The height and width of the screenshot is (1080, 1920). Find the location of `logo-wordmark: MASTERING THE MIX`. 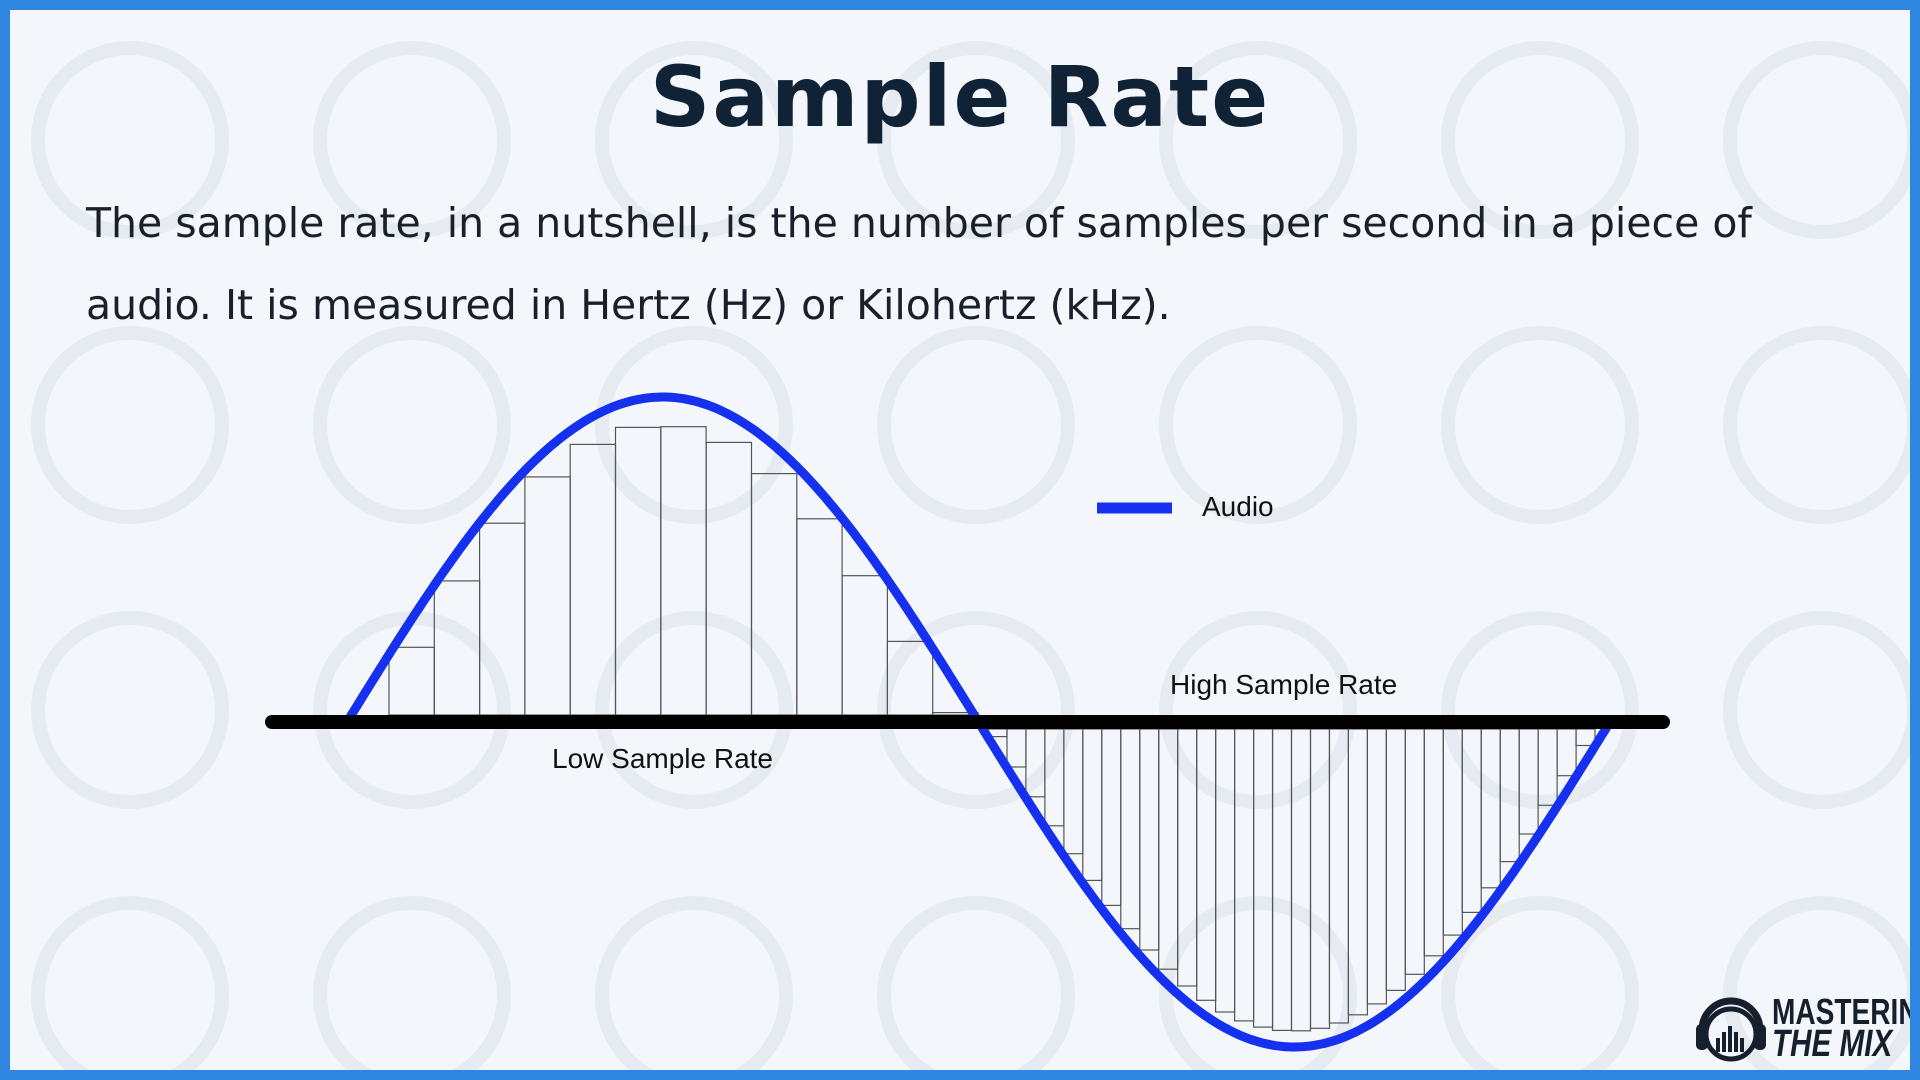

logo-wordmark: MASTERING THE MIX is located at coordinates (1841, 1028).